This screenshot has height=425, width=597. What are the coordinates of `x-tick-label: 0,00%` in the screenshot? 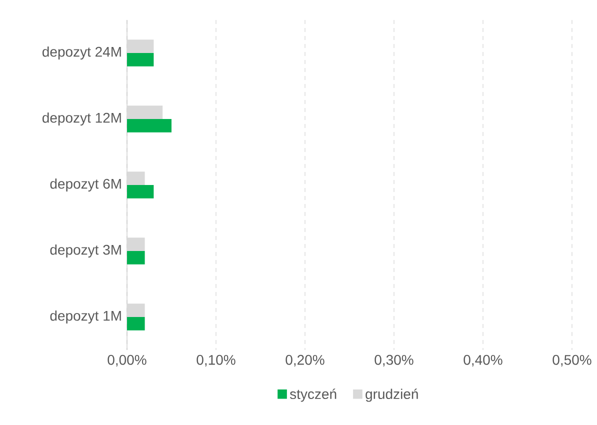 It's located at (127, 360).